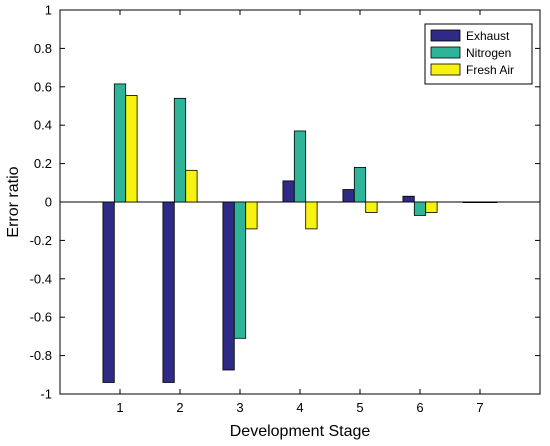 The image size is (550, 446). What do you see at coordinates (46, 394) in the screenshot?
I see `y-tick-label: -1` at bounding box center [46, 394].